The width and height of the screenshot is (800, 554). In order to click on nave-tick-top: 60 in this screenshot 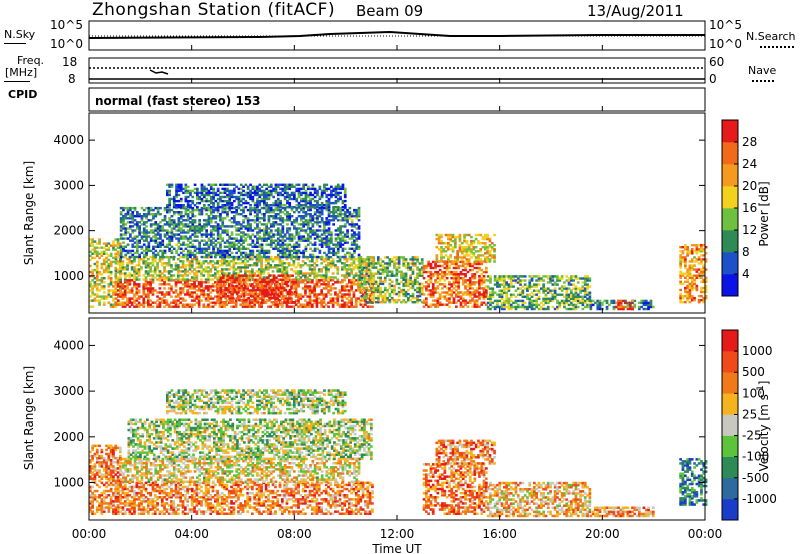, I will do `click(717, 62)`.